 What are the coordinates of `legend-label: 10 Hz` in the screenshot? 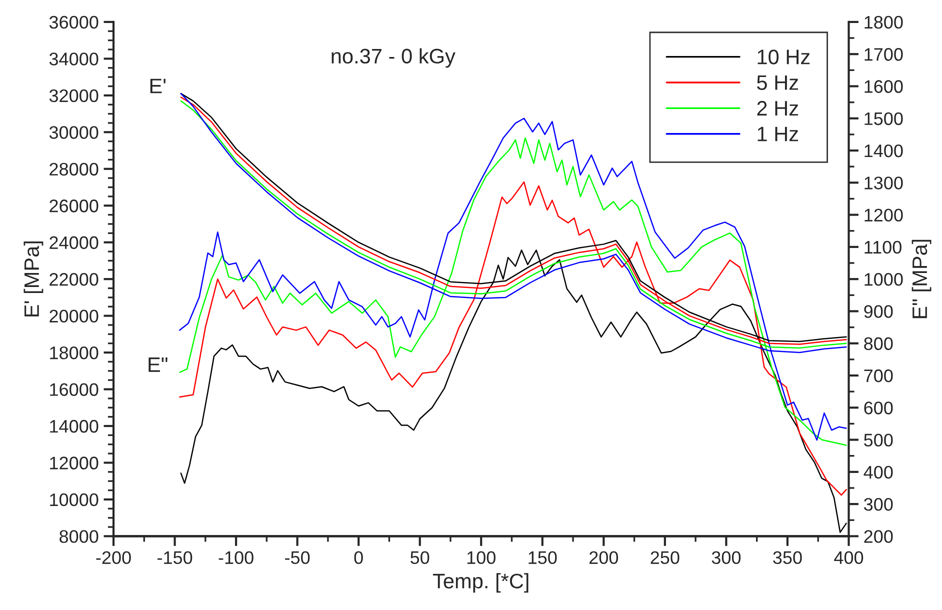 It's located at (784, 57).